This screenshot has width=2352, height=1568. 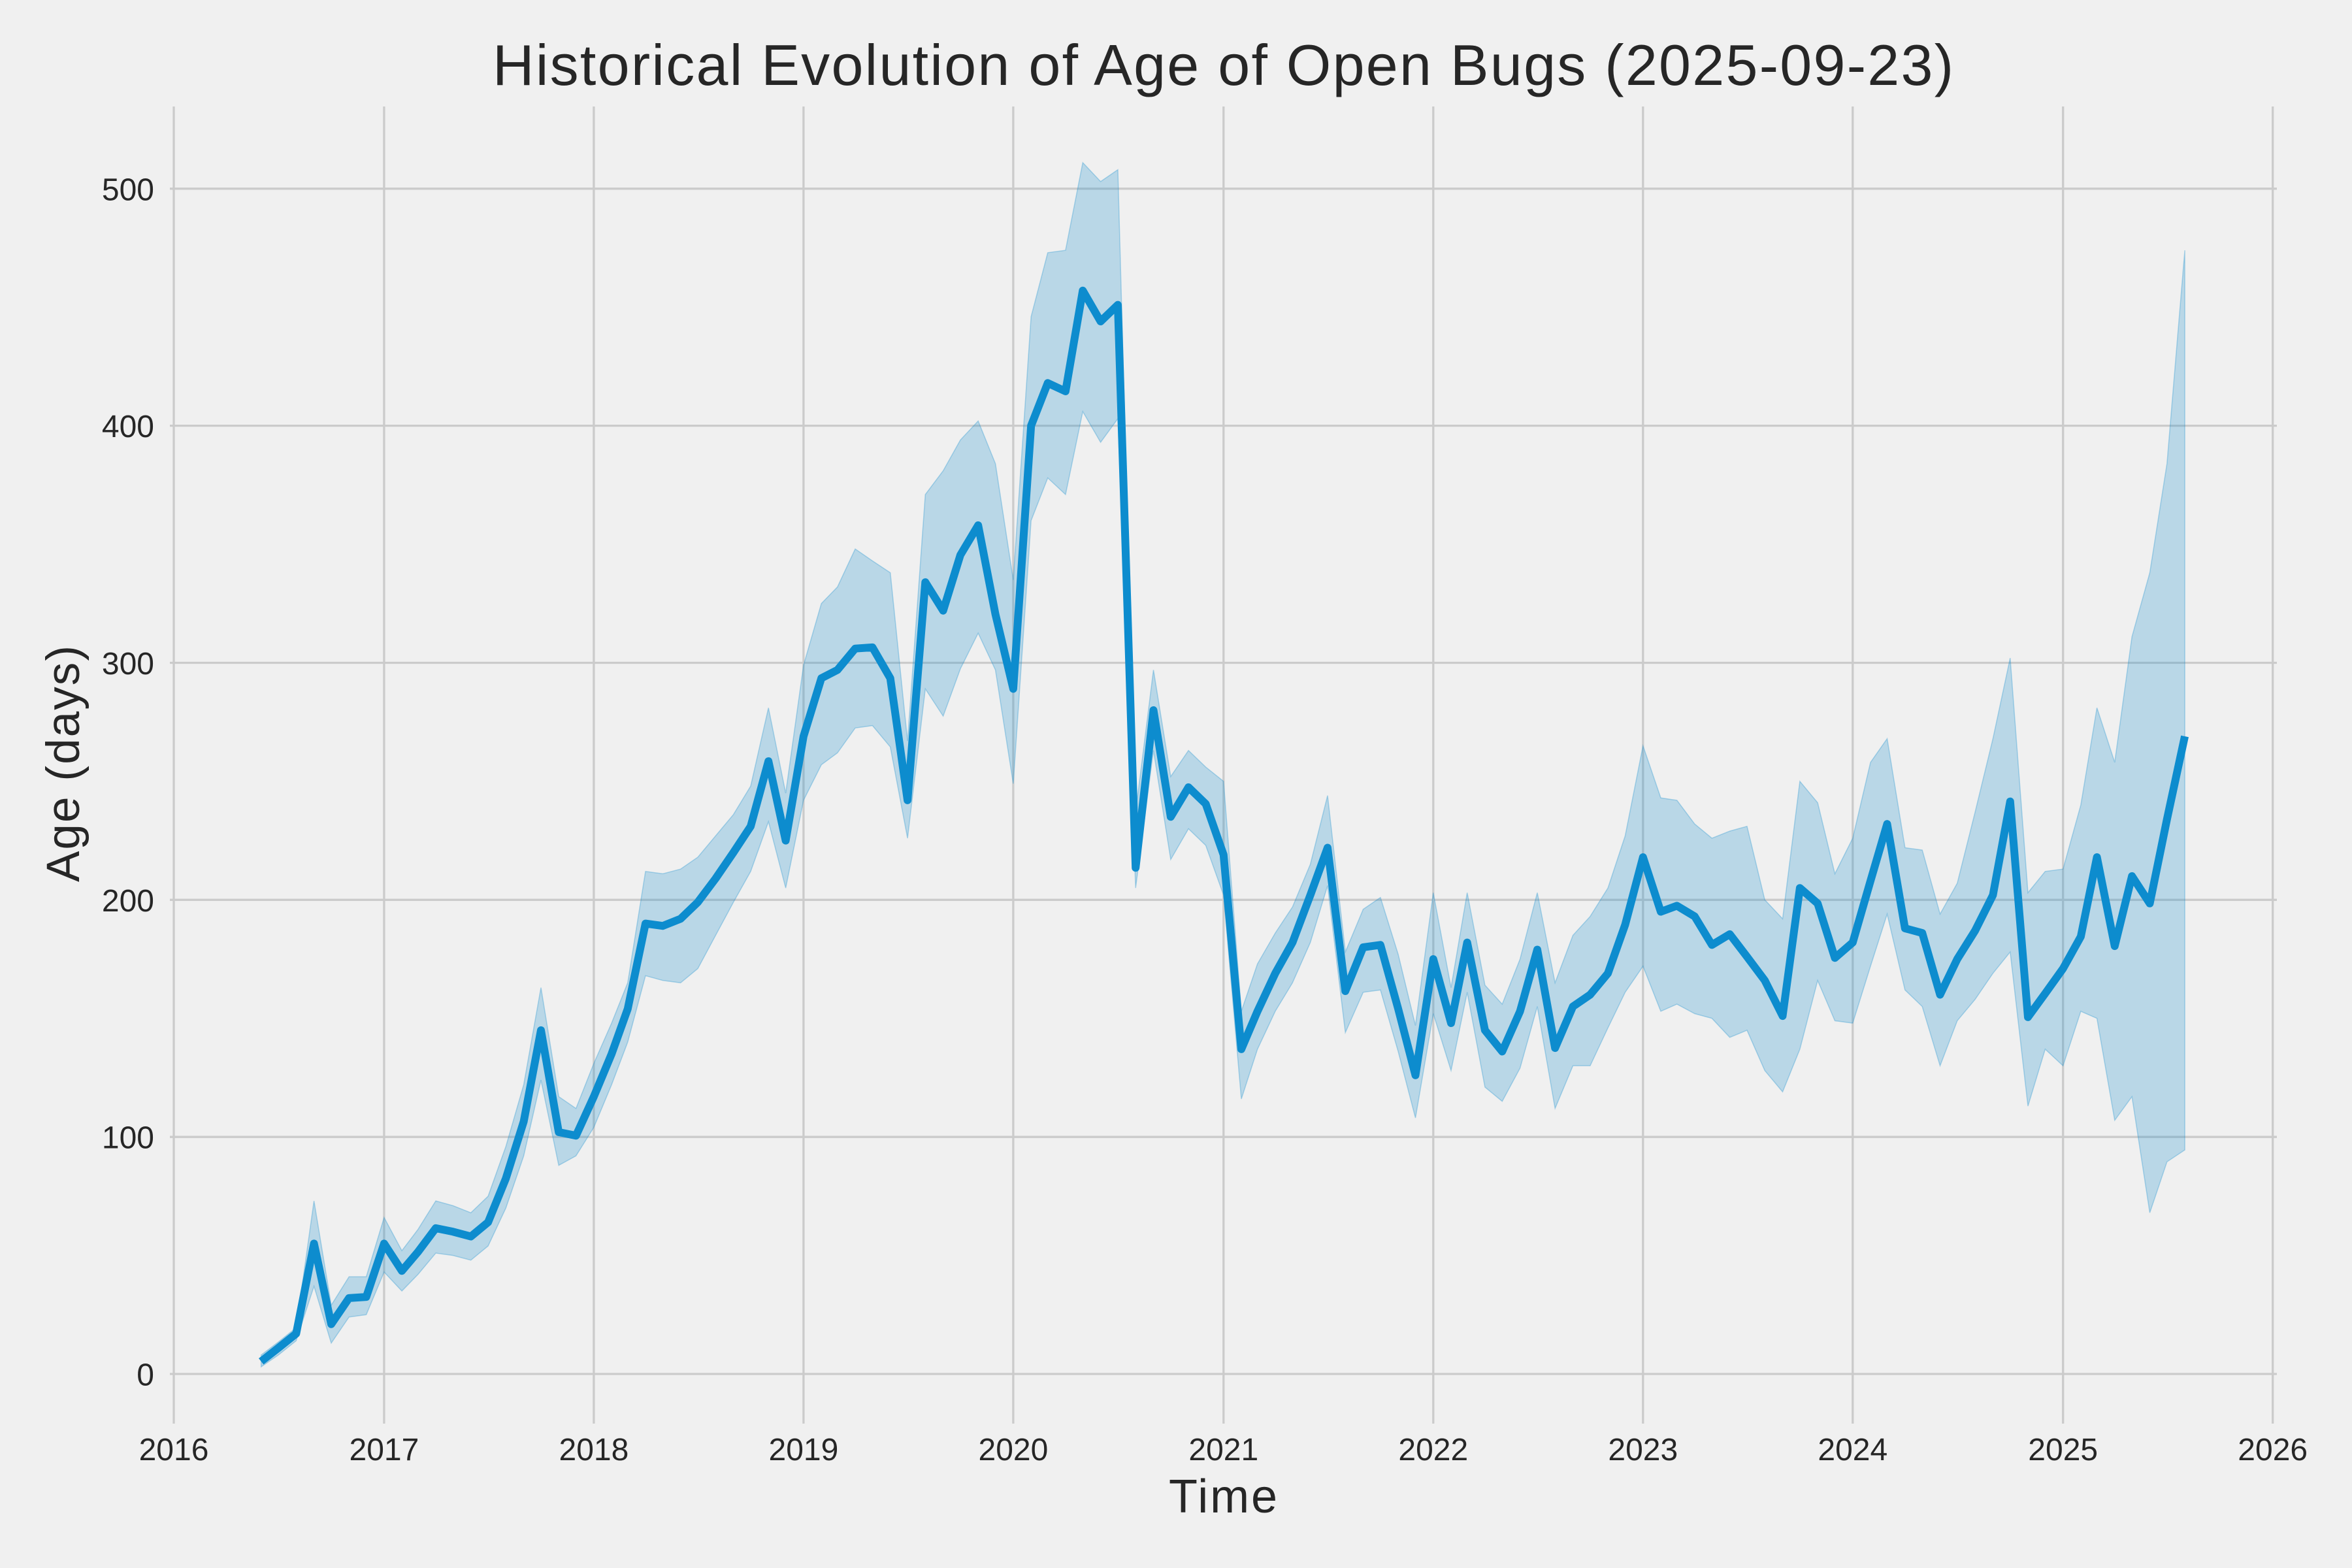 What do you see at coordinates (145, 1375) in the screenshot?
I see `svg-text: 0` at bounding box center [145, 1375].